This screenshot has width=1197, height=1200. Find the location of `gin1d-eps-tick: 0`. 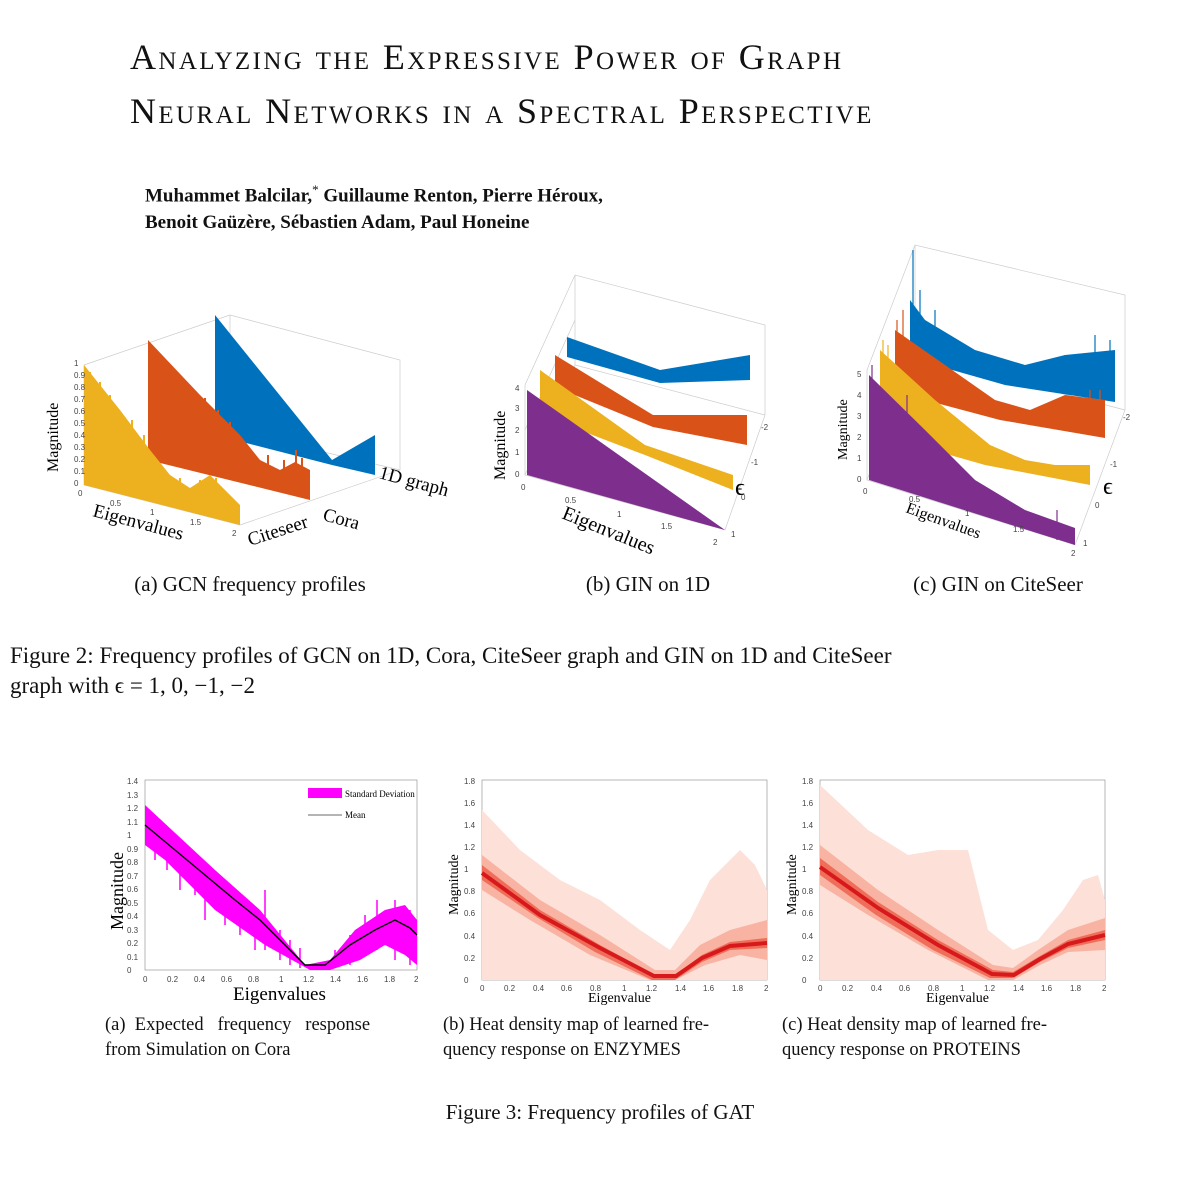

gin1d-eps-tick: 0 is located at coordinates (743, 497).